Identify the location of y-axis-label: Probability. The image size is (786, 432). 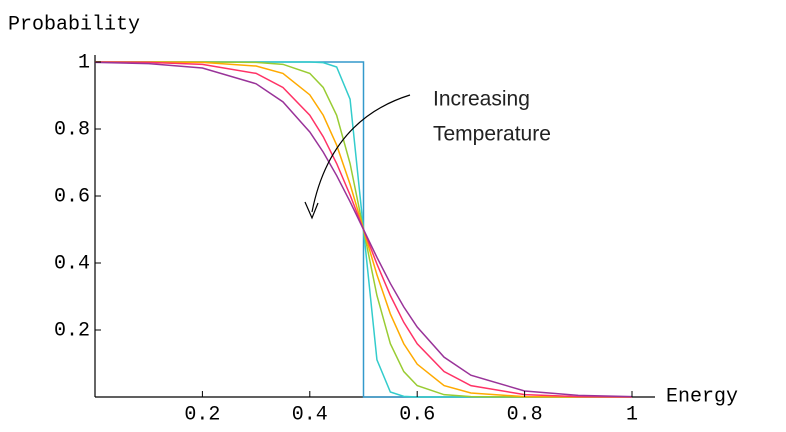
(74, 24).